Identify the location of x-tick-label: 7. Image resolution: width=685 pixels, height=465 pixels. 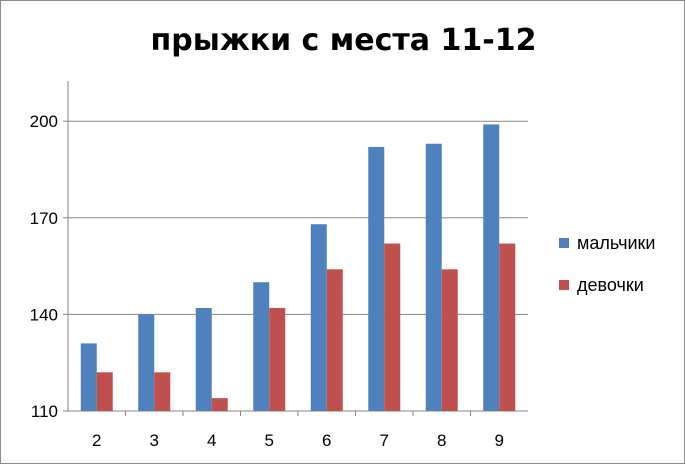
(384, 440).